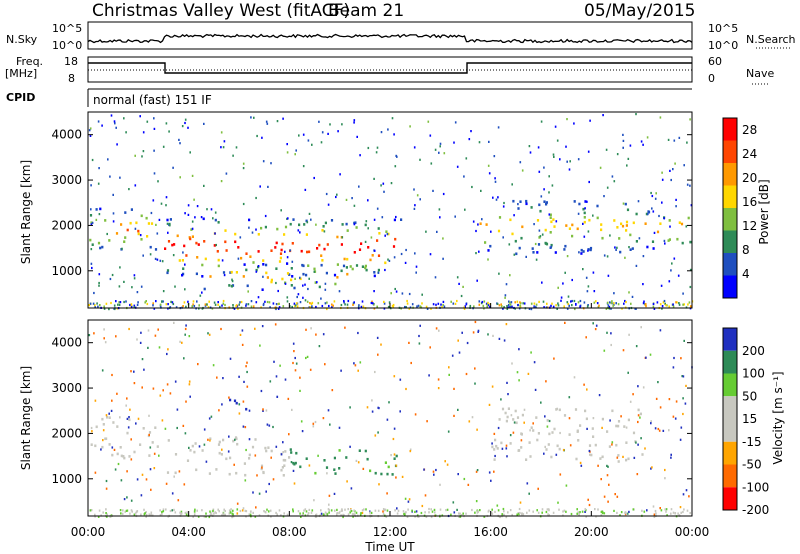 The height and width of the screenshot is (554, 800). I want to click on colorbar-tick-label: -200, so click(755, 510).